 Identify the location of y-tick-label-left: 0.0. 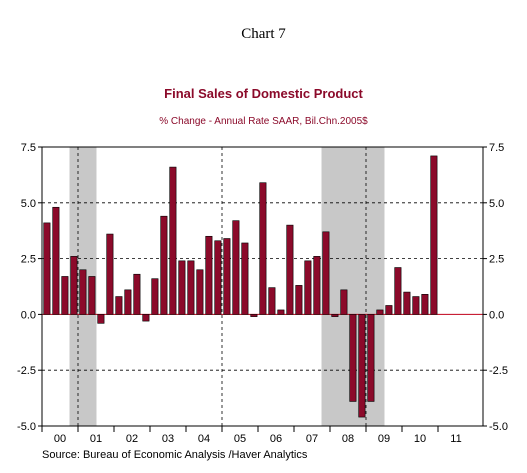
(28, 315).